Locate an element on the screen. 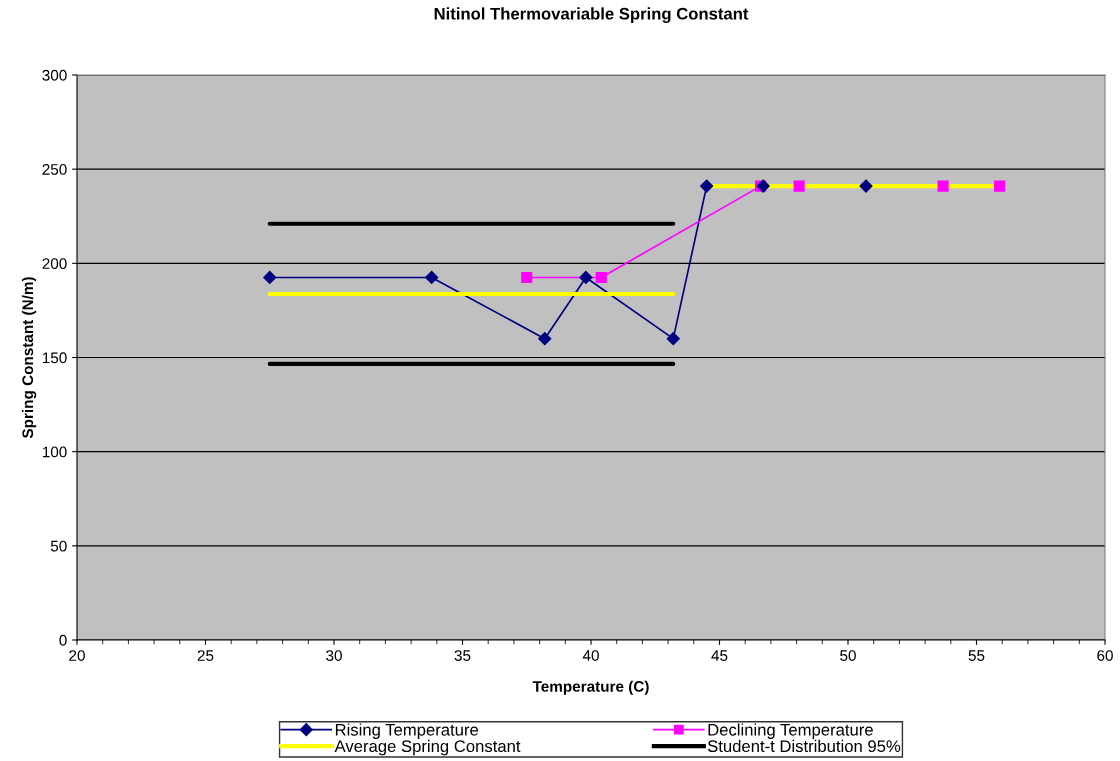 This screenshot has width=1120, height=761. legend-label: Declining Temperature is located at coordinates (790, 731).